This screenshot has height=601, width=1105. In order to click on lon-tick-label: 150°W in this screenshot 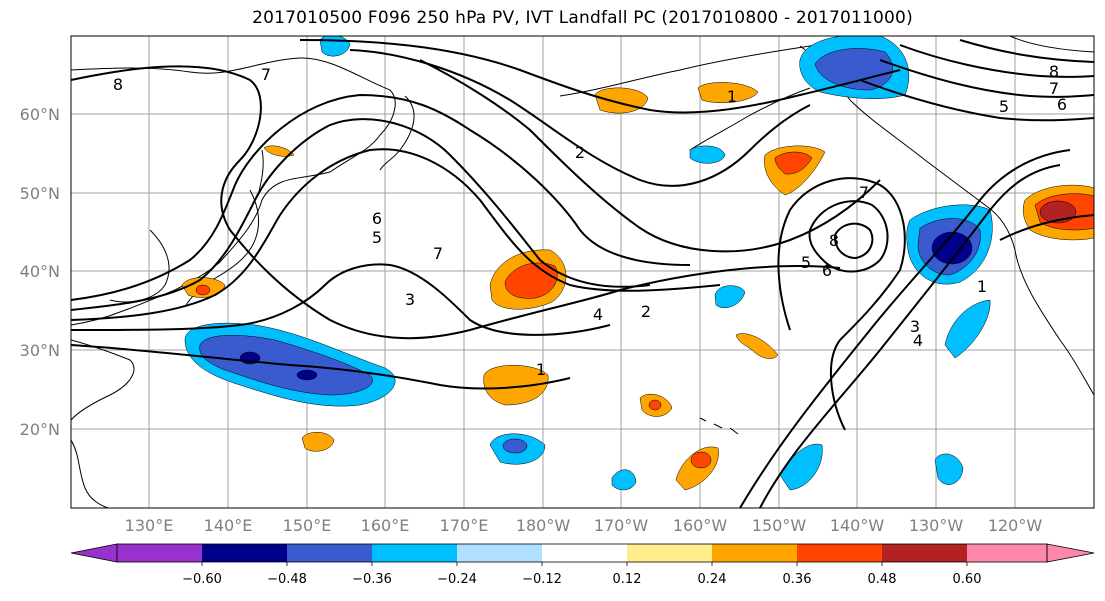, I will do `click(779, 525)`.